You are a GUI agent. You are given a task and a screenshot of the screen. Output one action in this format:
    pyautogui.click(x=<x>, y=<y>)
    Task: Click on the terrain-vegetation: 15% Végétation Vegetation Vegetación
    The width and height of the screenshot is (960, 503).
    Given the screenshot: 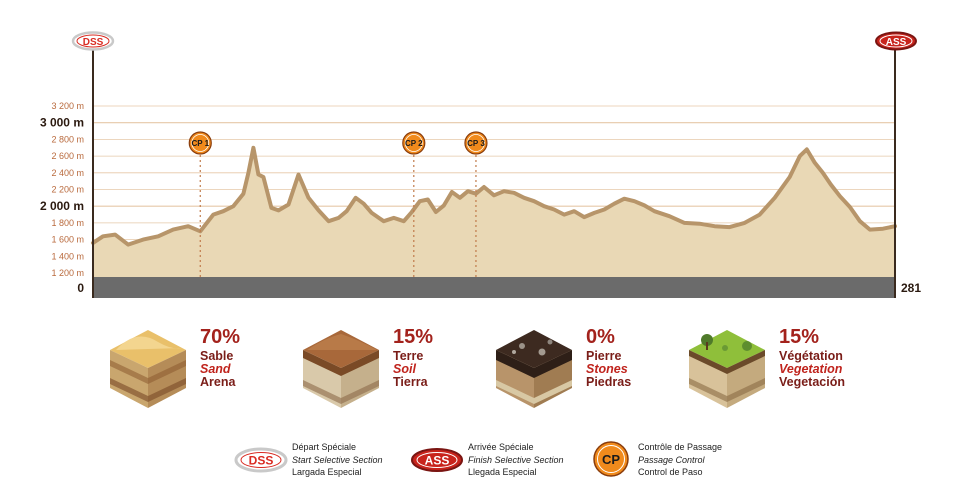 What is the action you would take?
    pyautogui.click(x=785, y=369)
    